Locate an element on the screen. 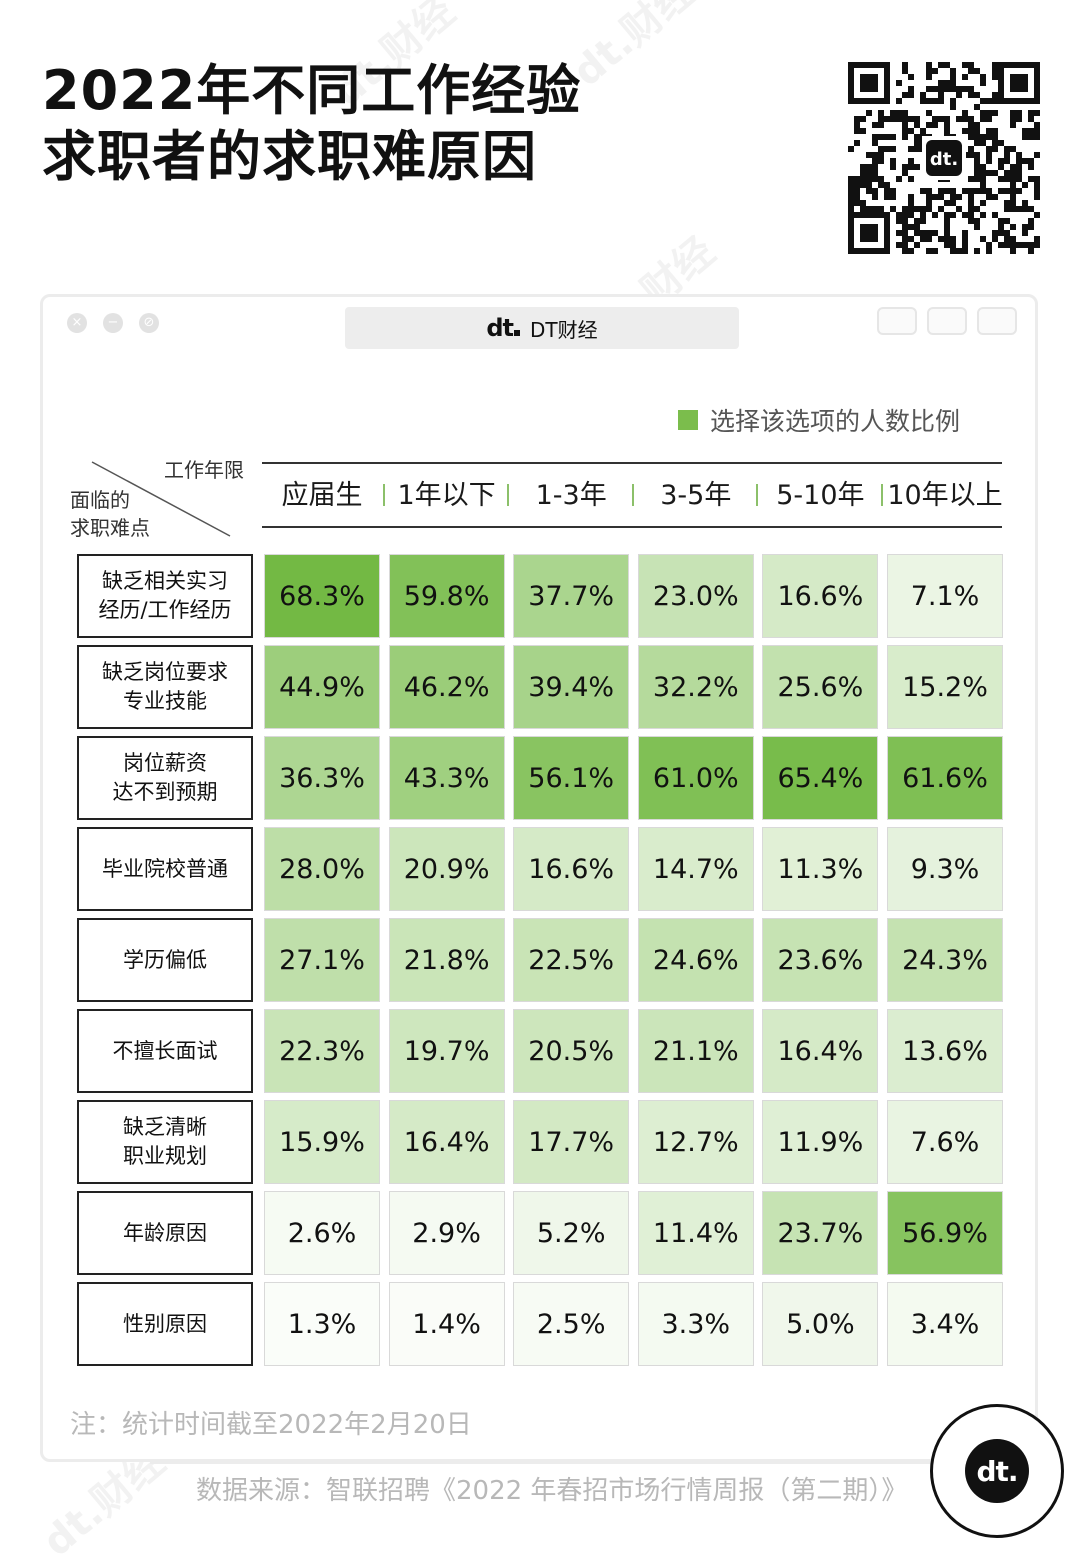 This screenshot has width=1080, height=1567. heatmap-cell: 3.4% is located at coordinates (945, 1324).